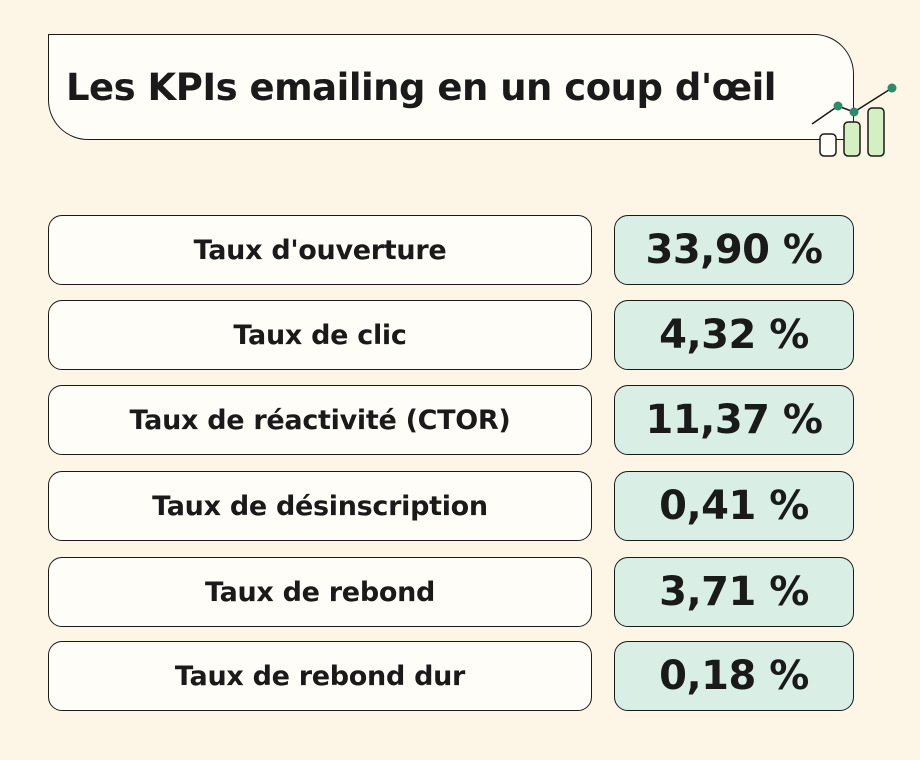  I want to click on kpi-row-ctor: Taux de réactivité (CTOR) 11,37 %, so click(451, 420).